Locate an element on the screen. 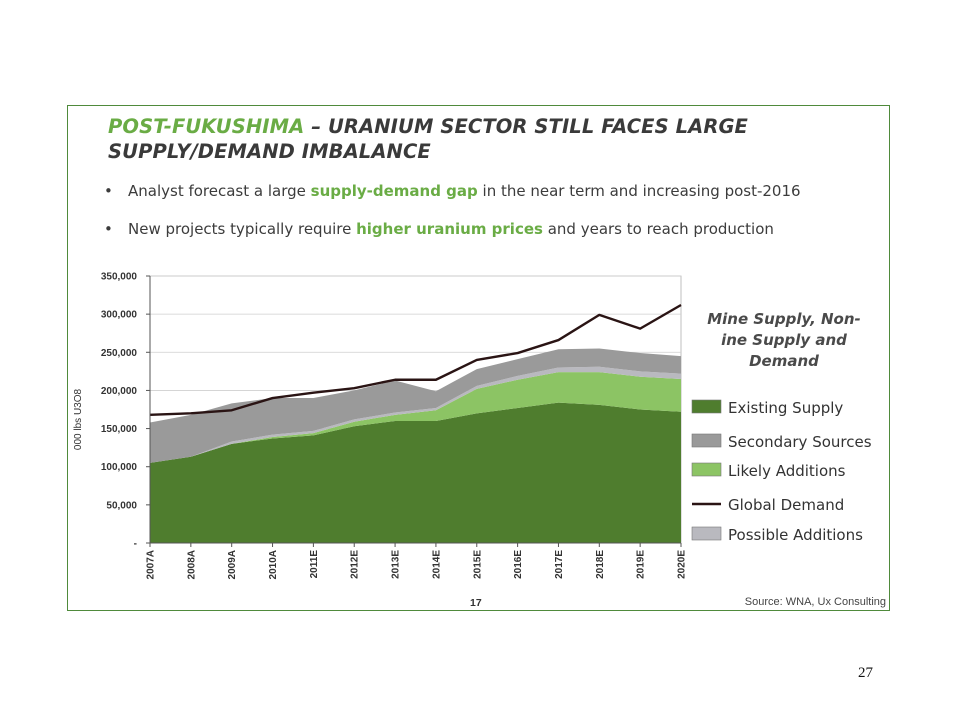  x-tick-label: 2015E is located at coordinates (477, 564).